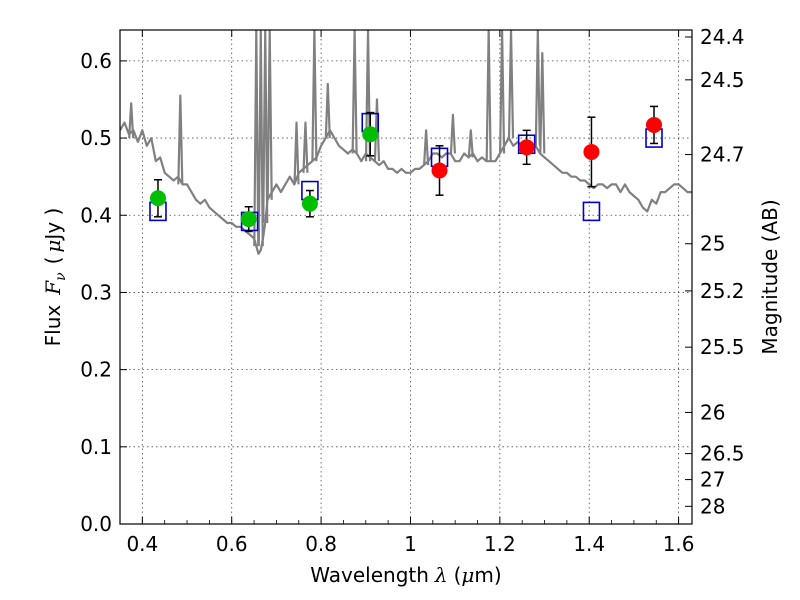  What do you see at coordinates (321, 544) in the screenshot?
I see `x-tick-label: 0.8` at bounding box center [321, 544].